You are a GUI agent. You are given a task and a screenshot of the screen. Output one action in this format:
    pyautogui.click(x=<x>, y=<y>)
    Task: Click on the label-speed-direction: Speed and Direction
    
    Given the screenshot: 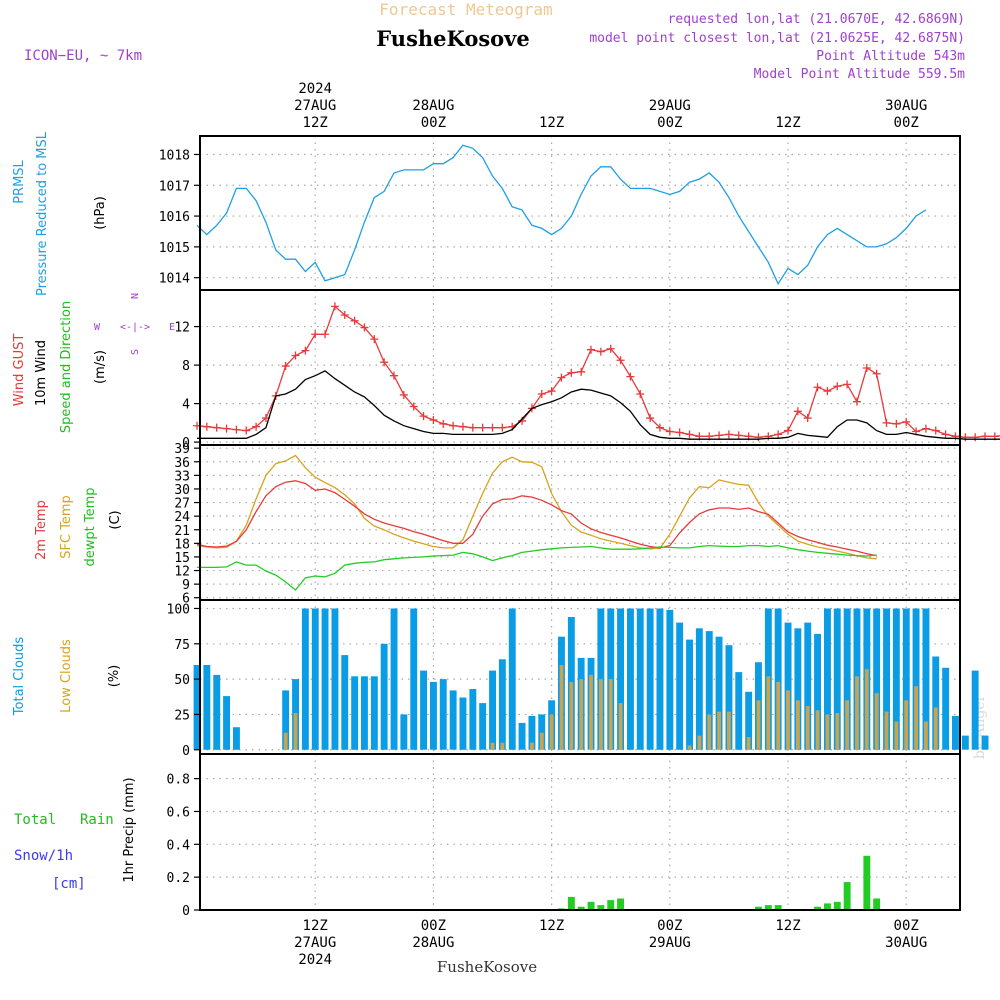 What is the action you would take?
    pyautogui.click(x=66, y=367)
    